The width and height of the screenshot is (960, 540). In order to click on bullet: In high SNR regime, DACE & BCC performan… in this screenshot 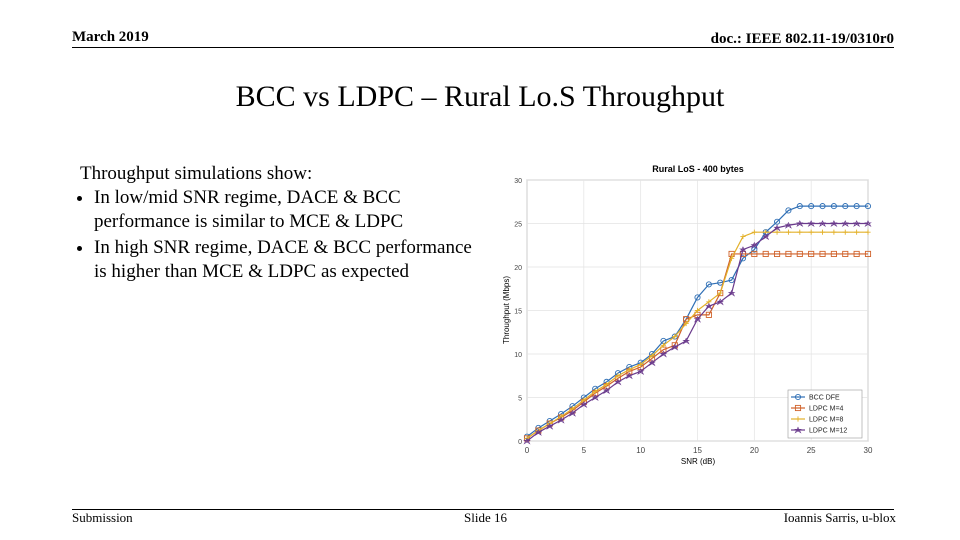, I will do `click(287, 260)`.